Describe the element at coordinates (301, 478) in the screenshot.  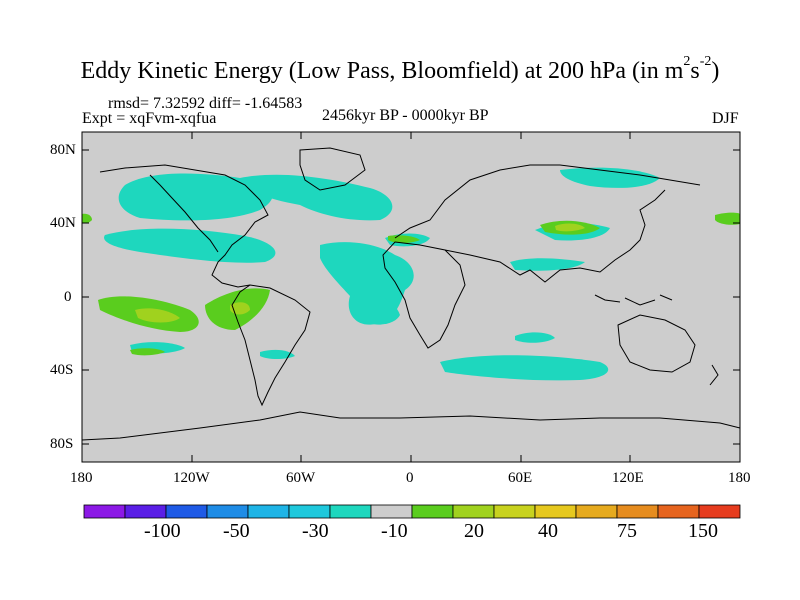
I see `lon-label-60w: 60W` at that location.